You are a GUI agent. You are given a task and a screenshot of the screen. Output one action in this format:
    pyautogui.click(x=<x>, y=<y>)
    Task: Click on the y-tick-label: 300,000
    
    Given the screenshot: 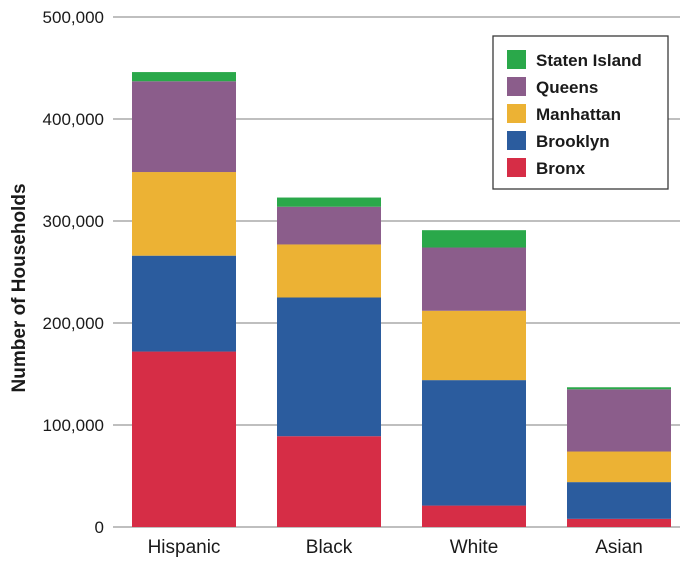 What is the action you would take?
    pyautogui.click(x=73, y=221)
    